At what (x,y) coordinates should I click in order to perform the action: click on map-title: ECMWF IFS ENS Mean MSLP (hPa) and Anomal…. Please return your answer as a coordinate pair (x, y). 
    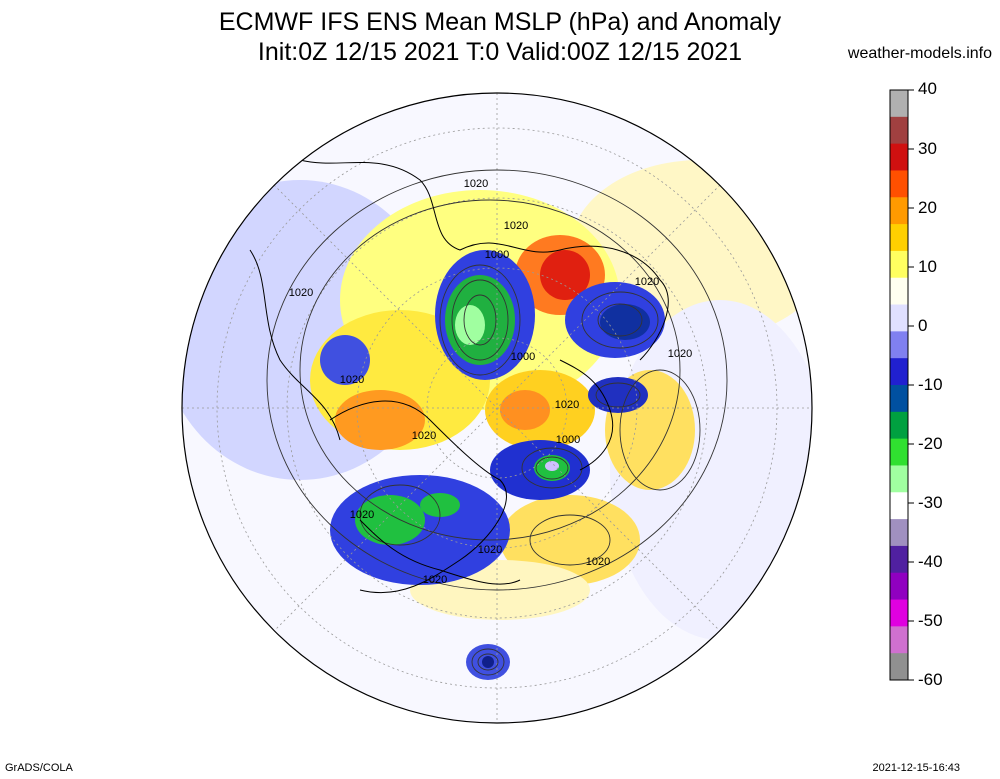
    Looking at the image, I should click on (500, 22).